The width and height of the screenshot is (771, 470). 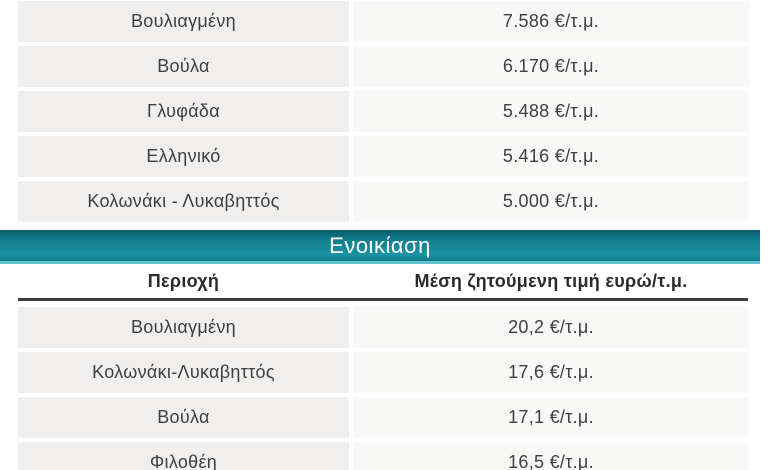 I want to click on table-row: Φιλοθέη 16,5 €/τ.μ., so click(x=383, y=456).